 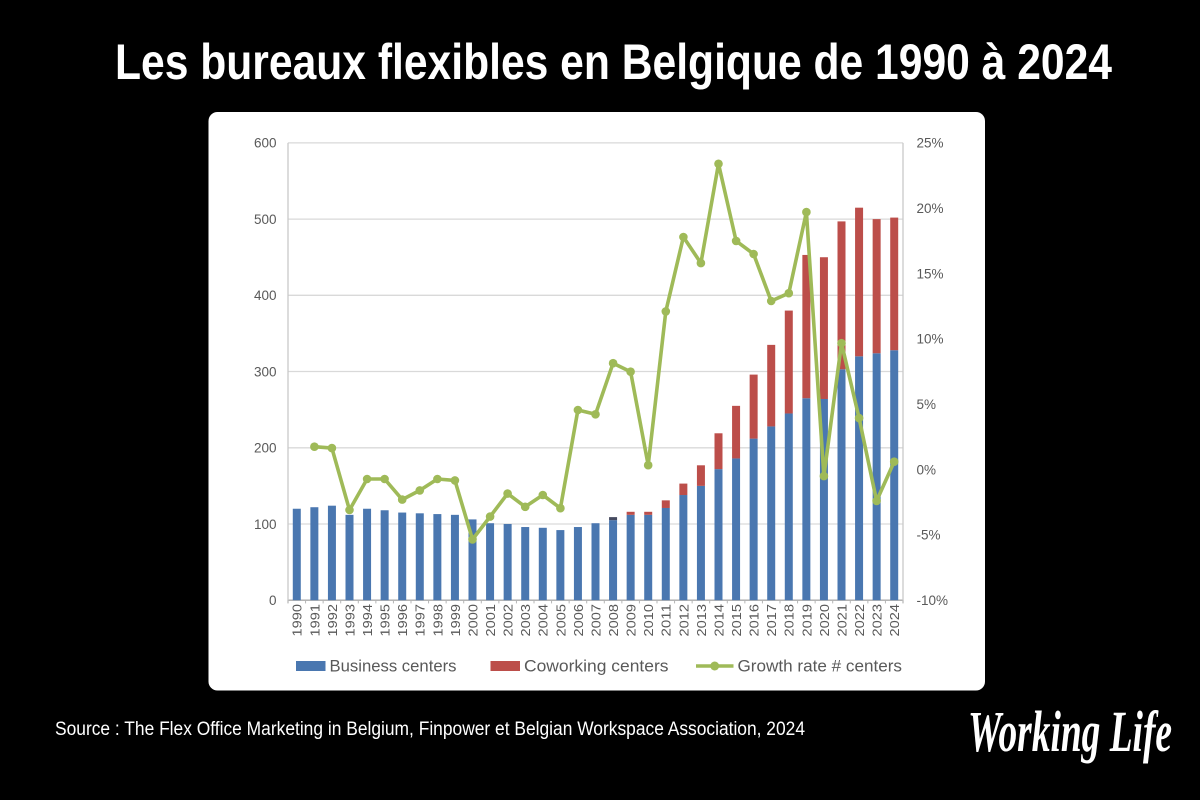 I want to click on svg-text: 2012, so click(x=683, y=620).